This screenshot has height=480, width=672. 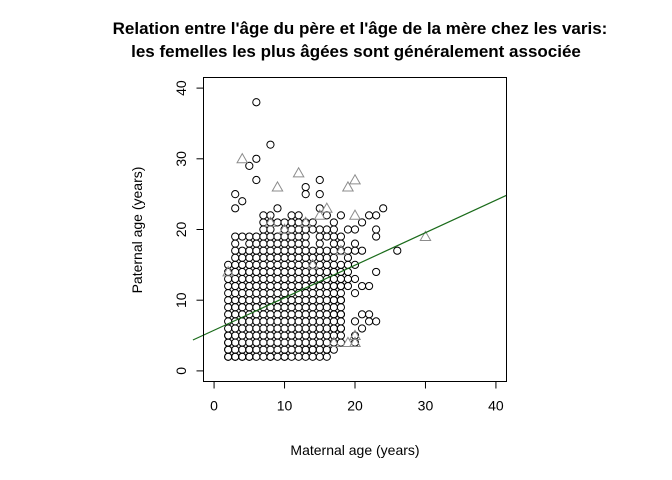 What do you see at coordinates (181, 371) in the screenshot?
I see `y-tick-label: 0` at bounding box center [181, 371].